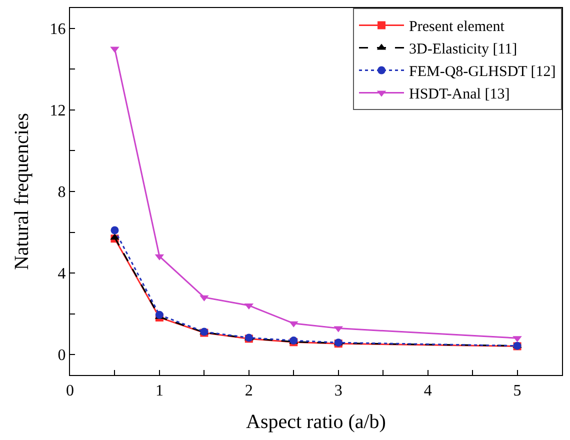 The image size is (570, 440). I want to click on y-tick-label: 12, so click(58, 111).